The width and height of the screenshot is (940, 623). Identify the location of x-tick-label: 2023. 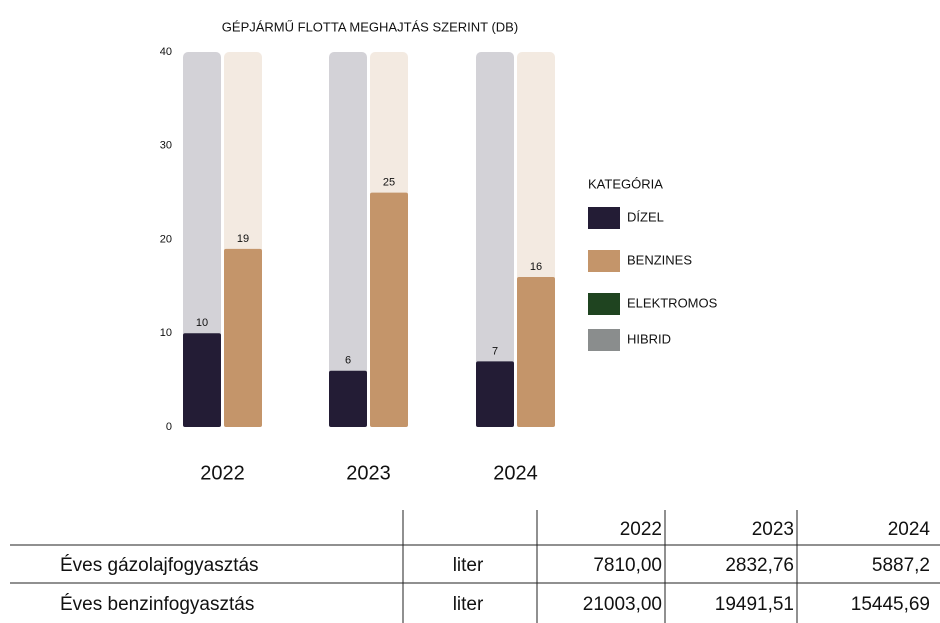
(368, 473).